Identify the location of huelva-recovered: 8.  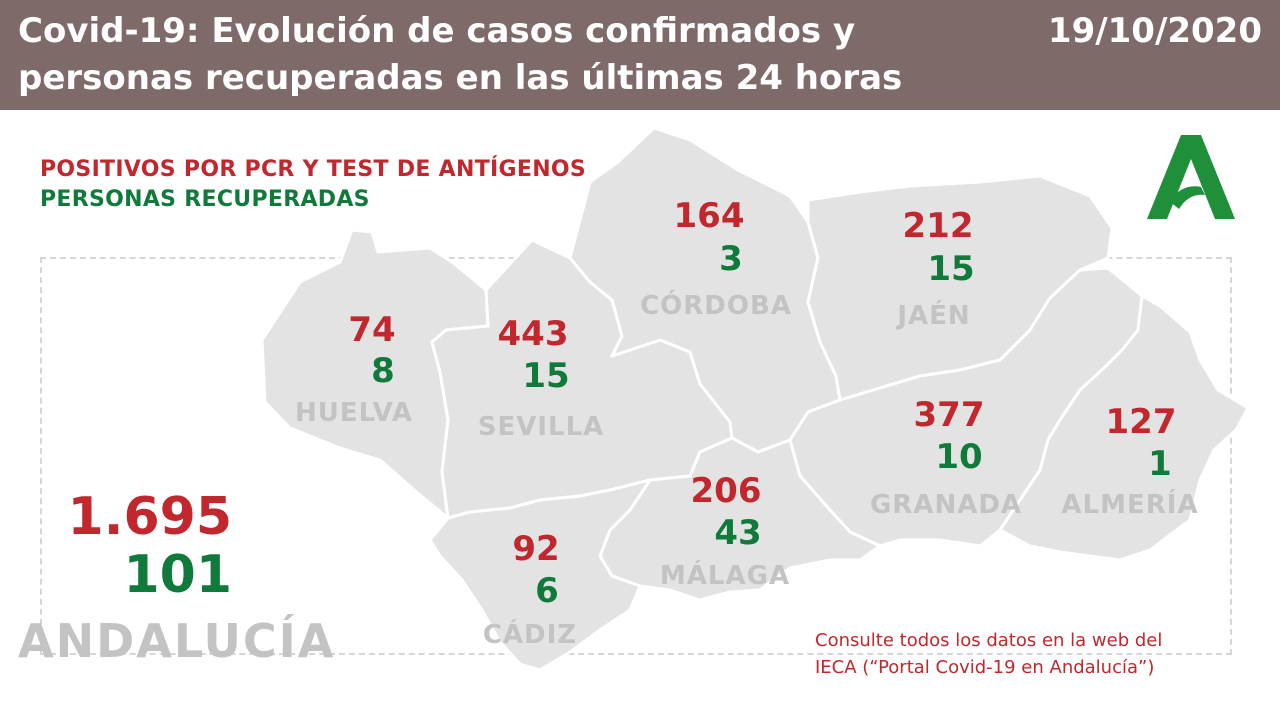
(383, 371).